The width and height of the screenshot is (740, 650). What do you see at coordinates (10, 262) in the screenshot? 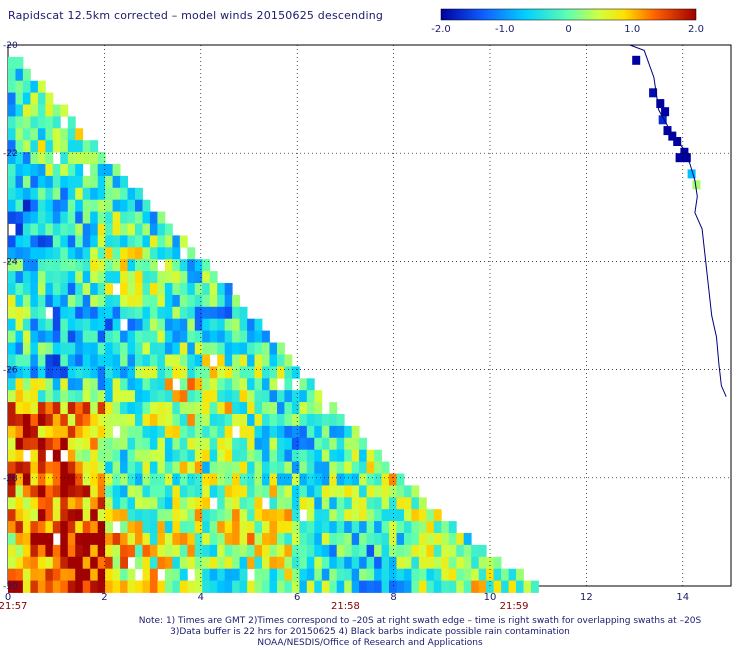
I see `y-tick-label: -24` at bounding box center [10, 262].